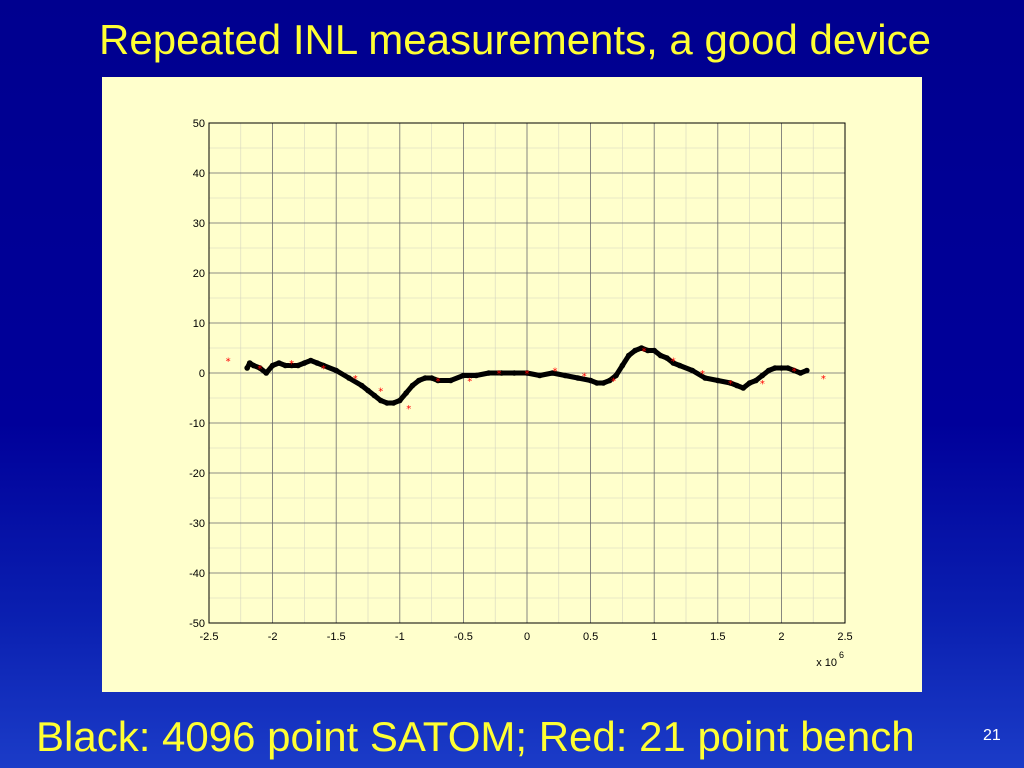 The height and width of the screenshot is (768, 1024). Describe the element at coordinates (209, 637) in the screenshot. I see `x-tick-label: -2.5` at that location.